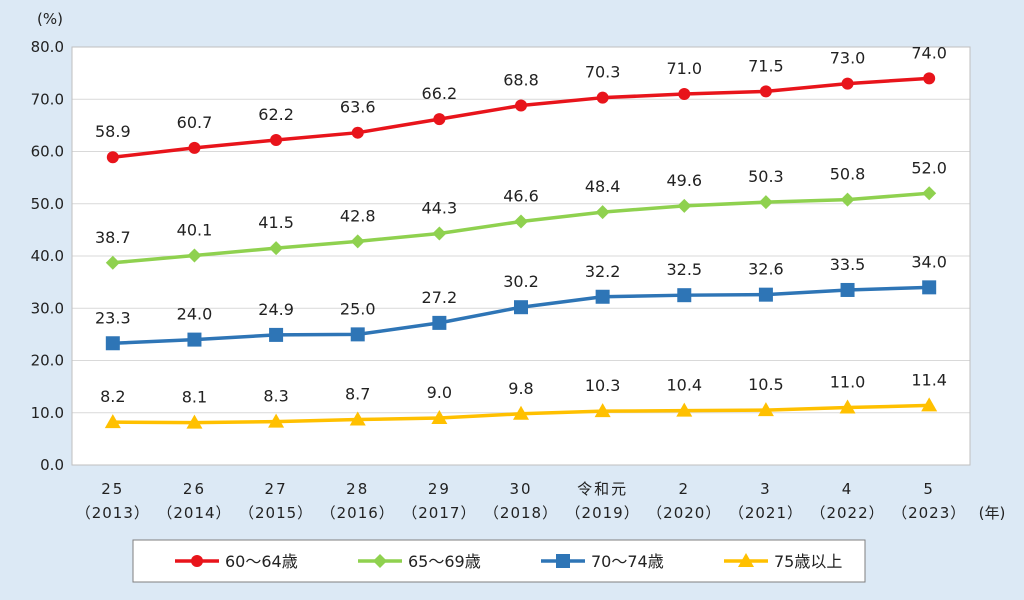 This screenshot has height=600, width=1024. What do you see at coordinates (194, 397) in the screenshot?
I see `data-label: 8.1` at bounding box center [194, 397].